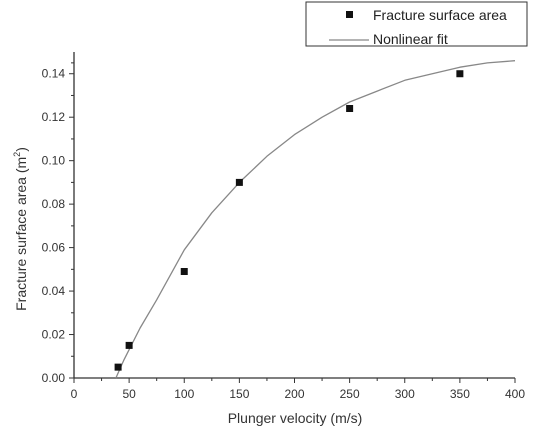 The width and height of the screenshot is (539, 428). I want to click on x-tick-label: 200, so click(294, 394).